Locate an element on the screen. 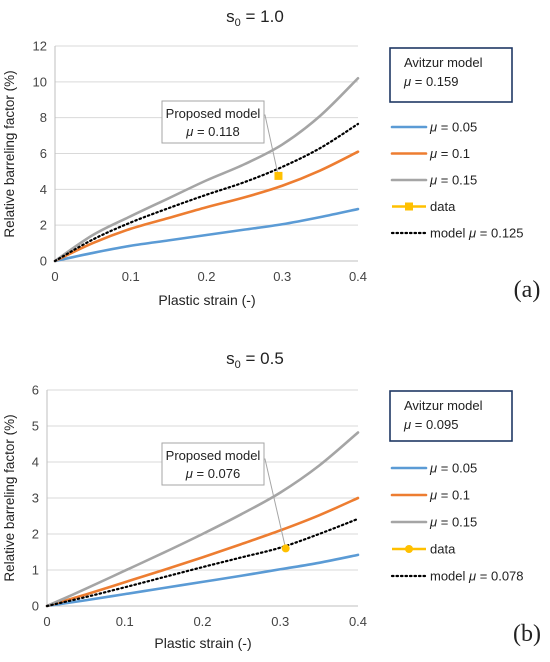 The width and height of the screenshot is (550, 662). title-rest: = 1.0 is located at coordinates (262, 16).